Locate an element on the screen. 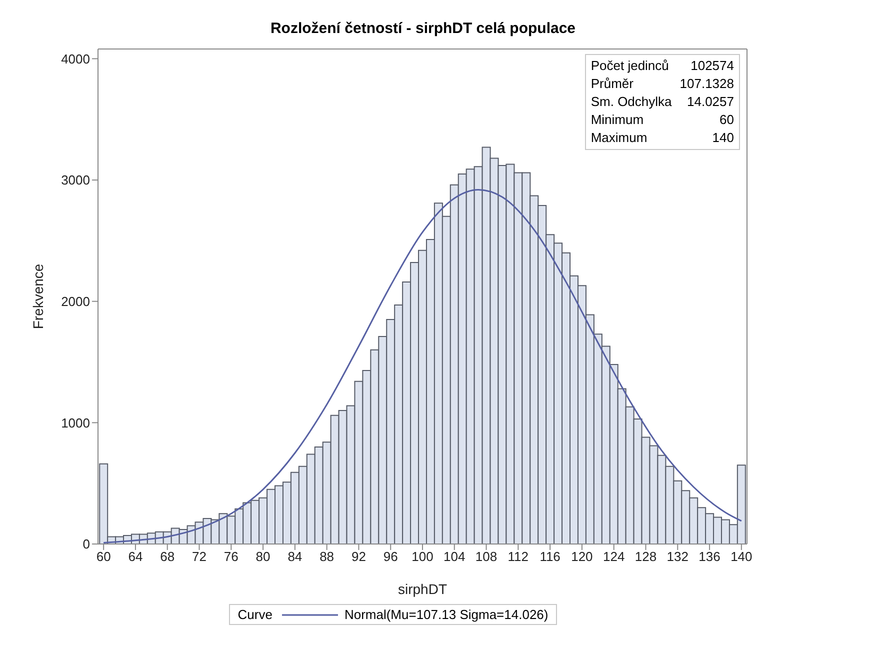  chart-title: Rozložení četností - sirphDT celá populace is located at coordinates (423, 28).